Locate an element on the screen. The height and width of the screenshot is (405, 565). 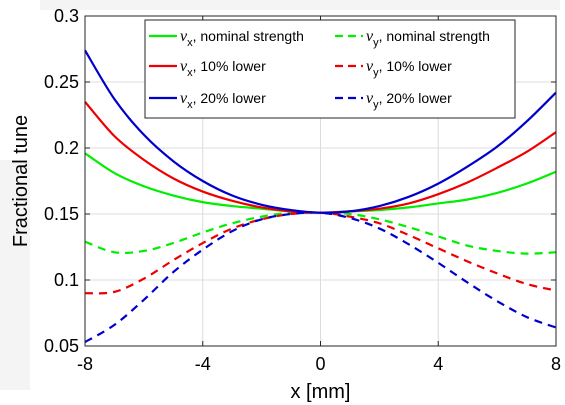
legend-label: νx, nominal strength is located at coordinates (242, 38).